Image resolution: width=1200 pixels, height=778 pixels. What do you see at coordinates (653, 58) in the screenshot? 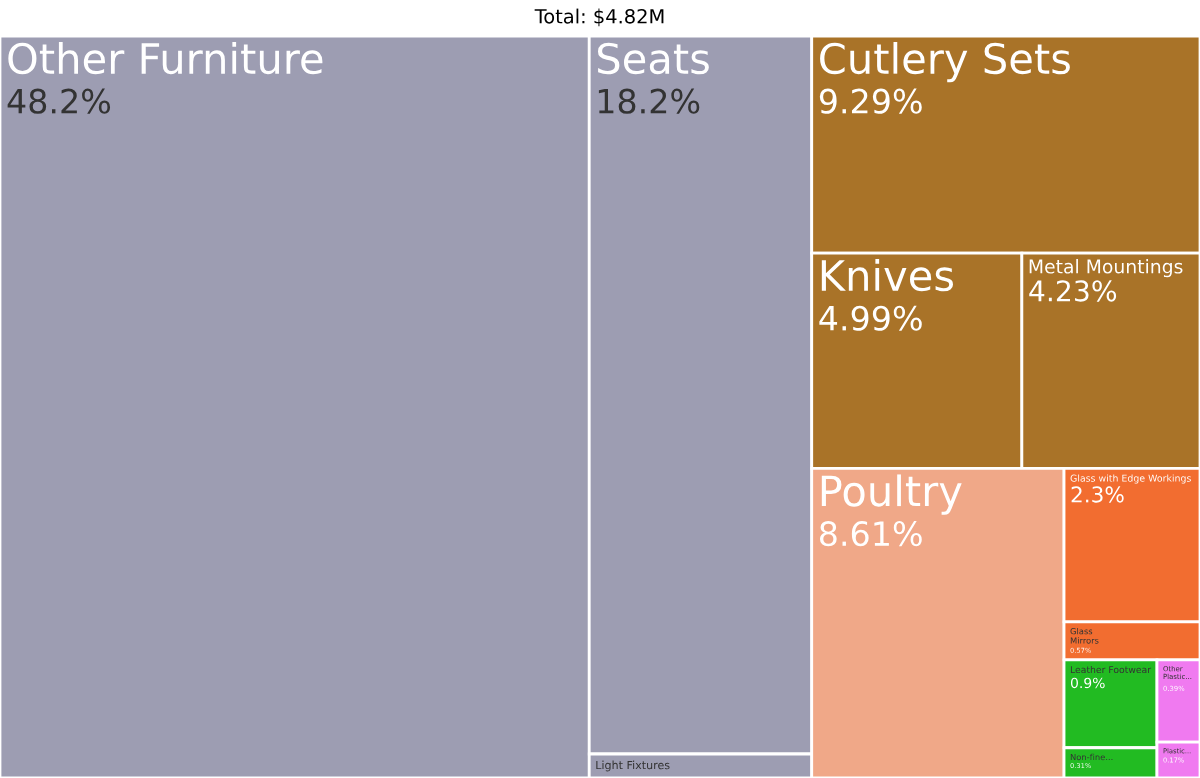
I see `category-label: Seats` at bounding box center [653, 58].